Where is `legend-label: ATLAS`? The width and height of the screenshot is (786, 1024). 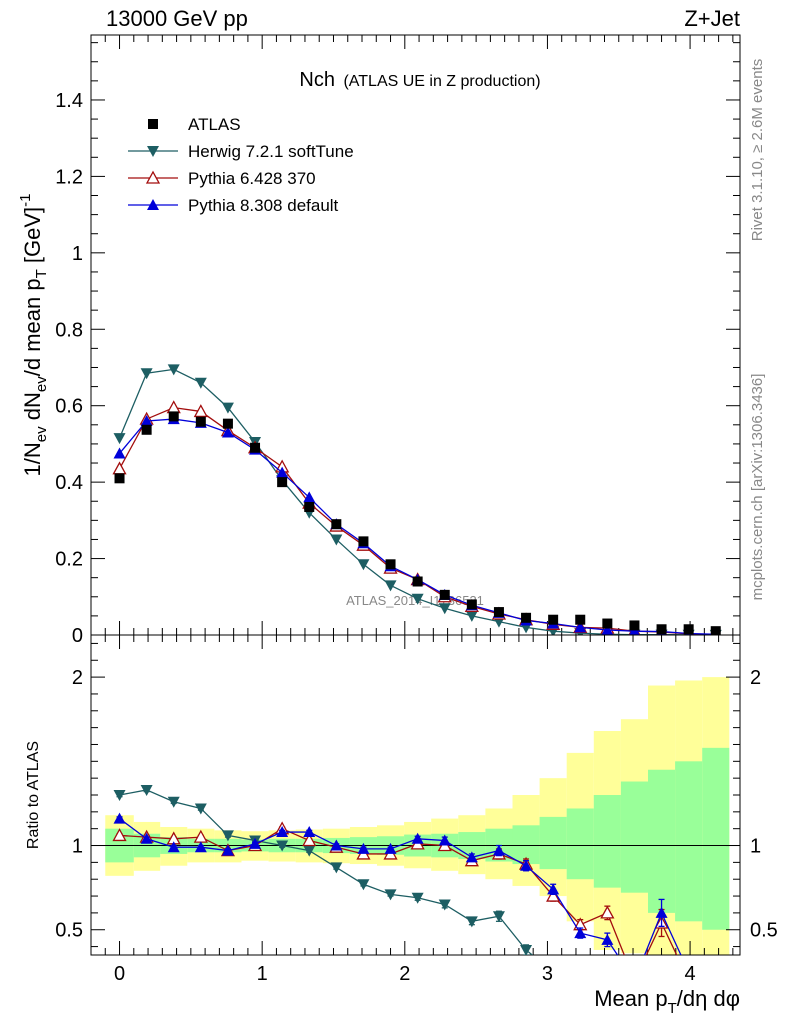
legend-label: ATLAS is located at coordinates (214, 124).